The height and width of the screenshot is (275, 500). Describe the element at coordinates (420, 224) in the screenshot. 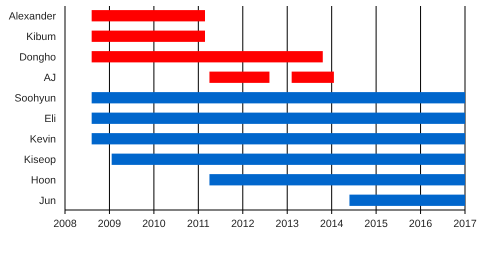

I see `x-tick-label: 2016` at that location.